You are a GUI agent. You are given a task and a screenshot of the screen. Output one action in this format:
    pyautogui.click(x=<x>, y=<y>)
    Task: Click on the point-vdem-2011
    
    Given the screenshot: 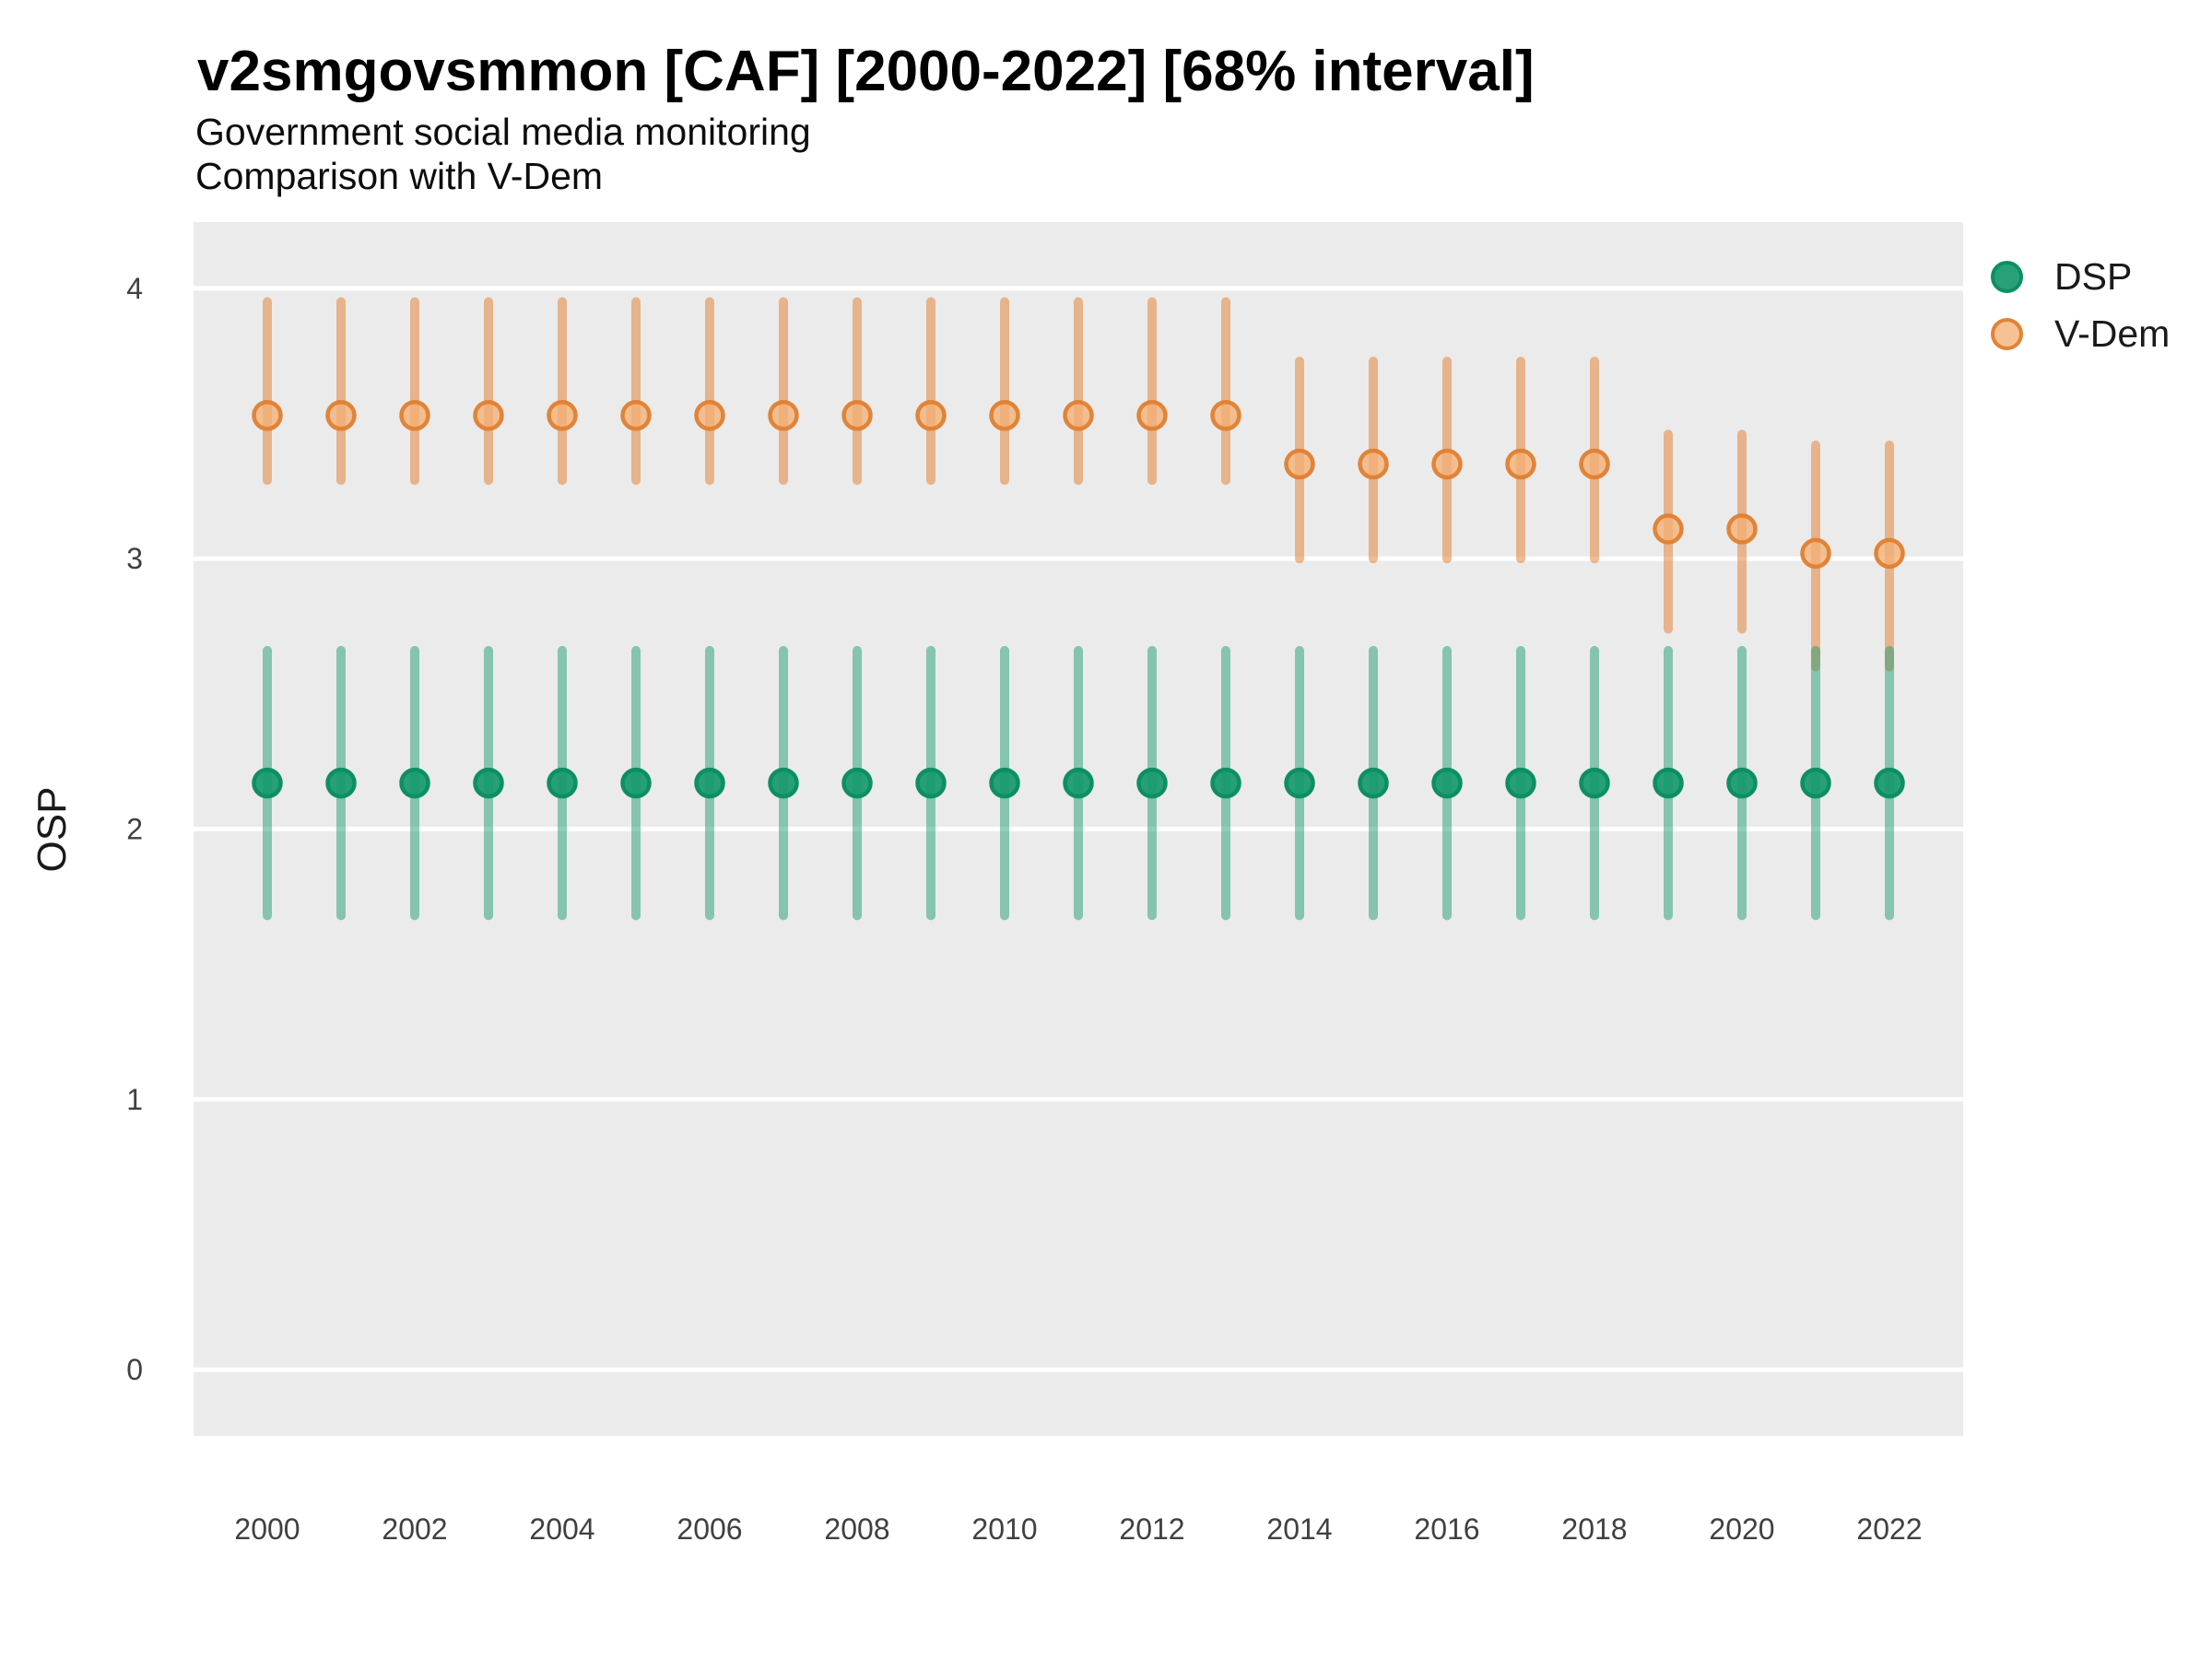 What is the action you would take?
    pyautogui.click(x=1078, y=415)
    